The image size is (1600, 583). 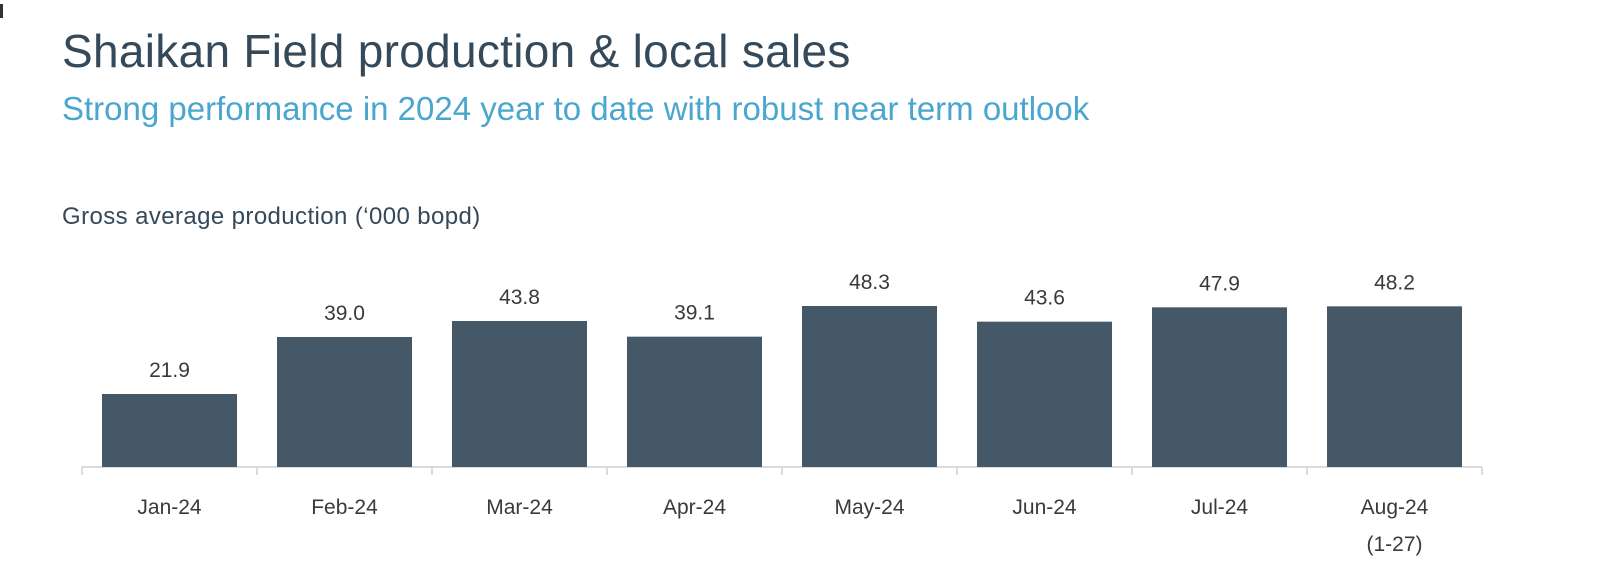 I want to click on x-tick-label: Jun-24, so click(x=1044, y=507).